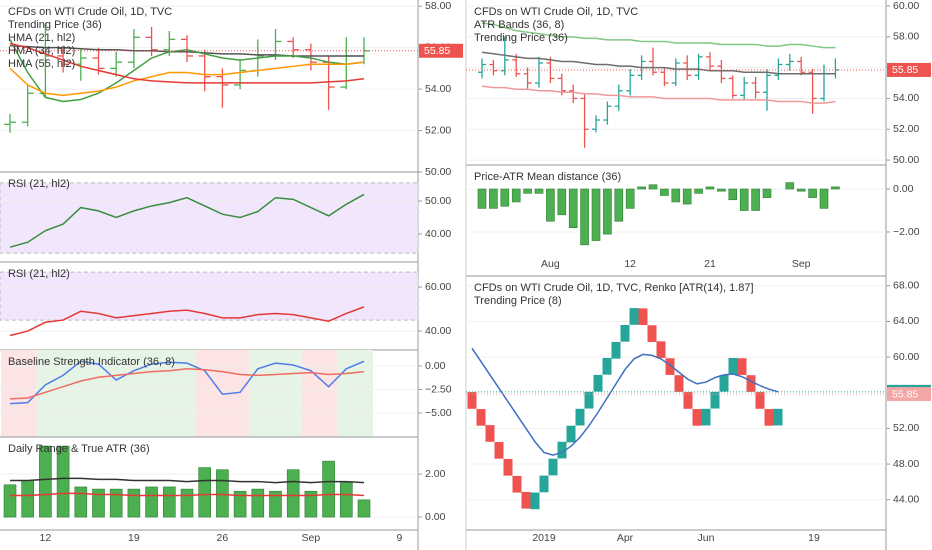  Describe the element at coordinates (706, 538) in the screenshot. I see `x-tick-label: Jun` at that location.